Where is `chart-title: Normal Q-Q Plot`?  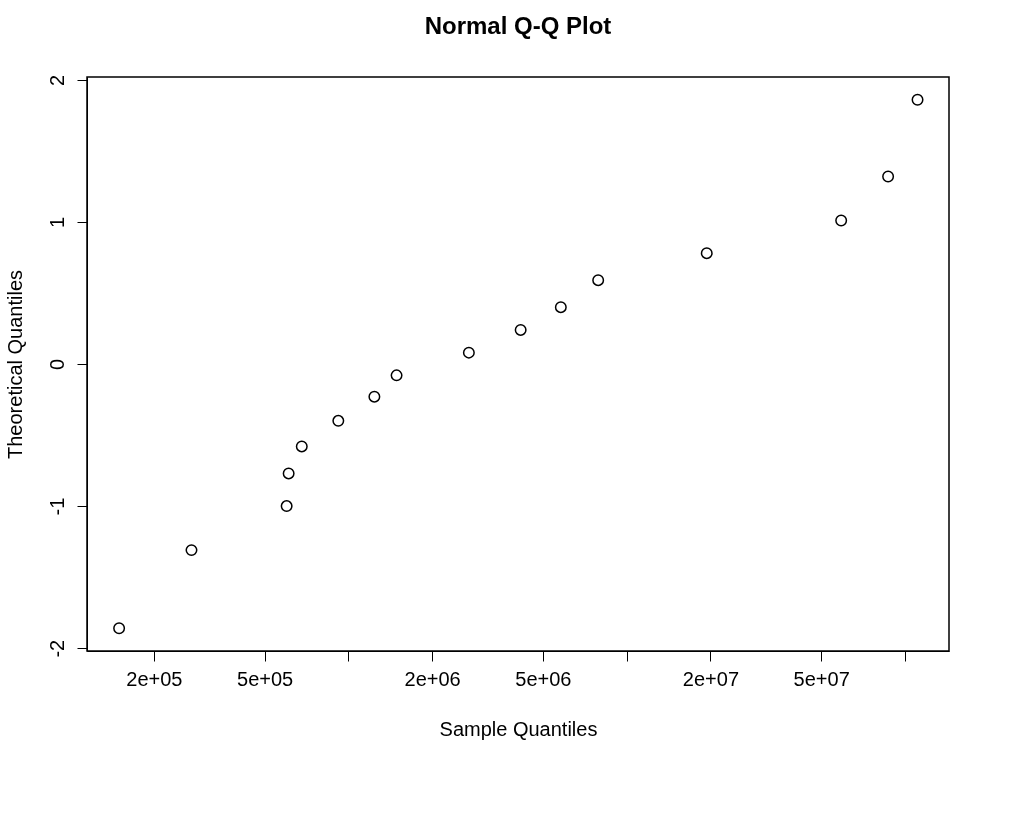
chart-title: Normal Q-Q Plot is located at coordinates (518, 26).